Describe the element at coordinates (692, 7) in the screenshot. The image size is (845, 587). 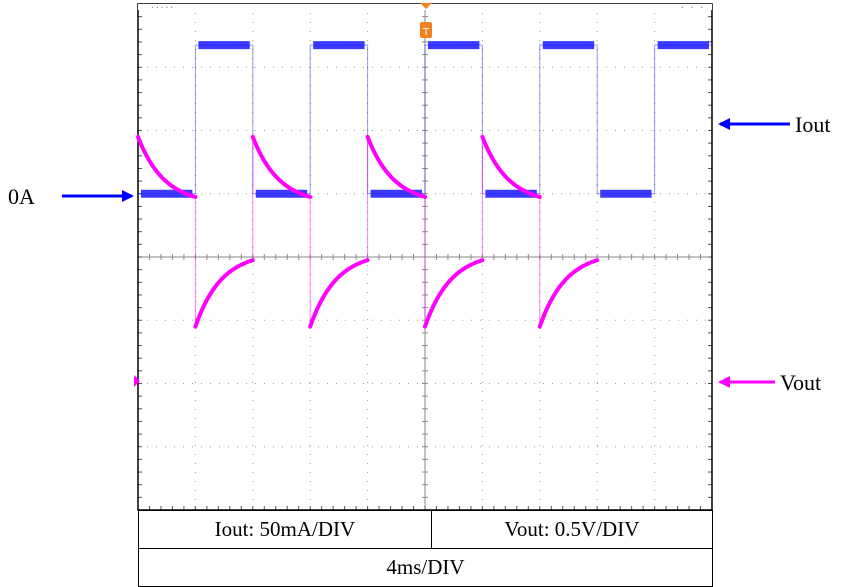
I see `status-text-right: · · ·` at that location.